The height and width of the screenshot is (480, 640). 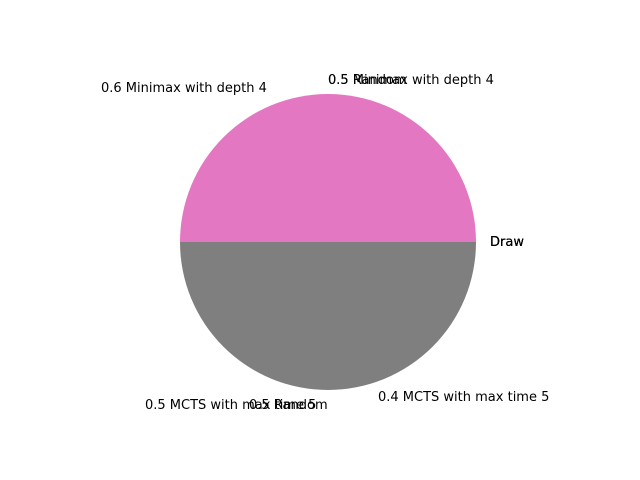 I want to click on label-0.5-random-bottom: 0.5 Random, so click(x=288, y=405).